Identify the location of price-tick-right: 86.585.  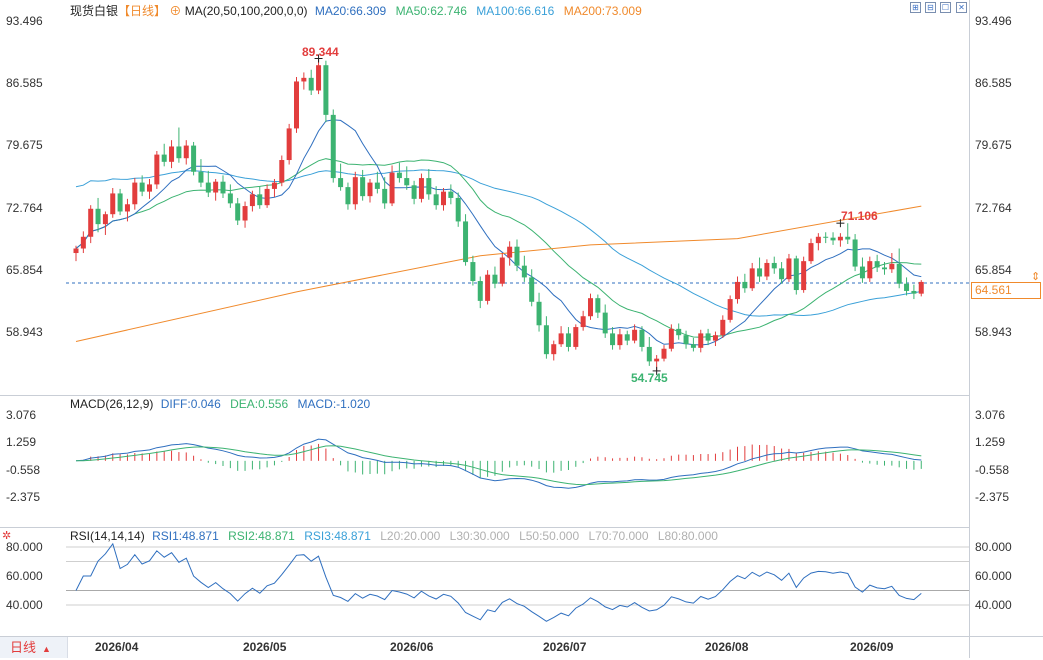
(993, 83).